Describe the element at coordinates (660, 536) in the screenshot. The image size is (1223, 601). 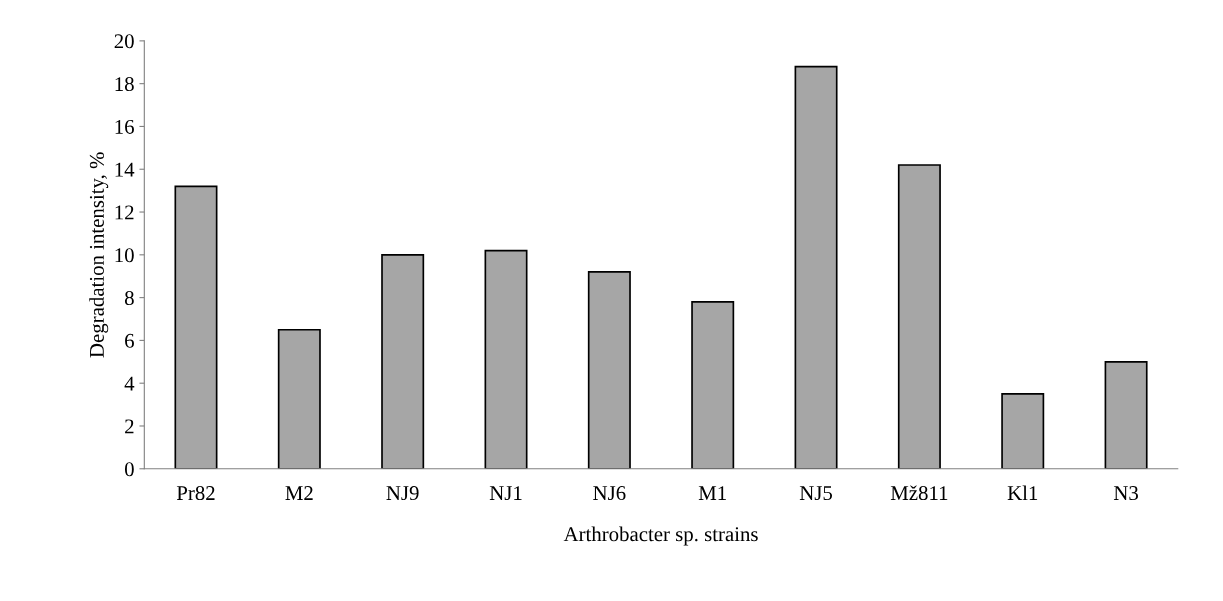
I see `x-axis-title: Arthrobacter sp. strains` at that location.